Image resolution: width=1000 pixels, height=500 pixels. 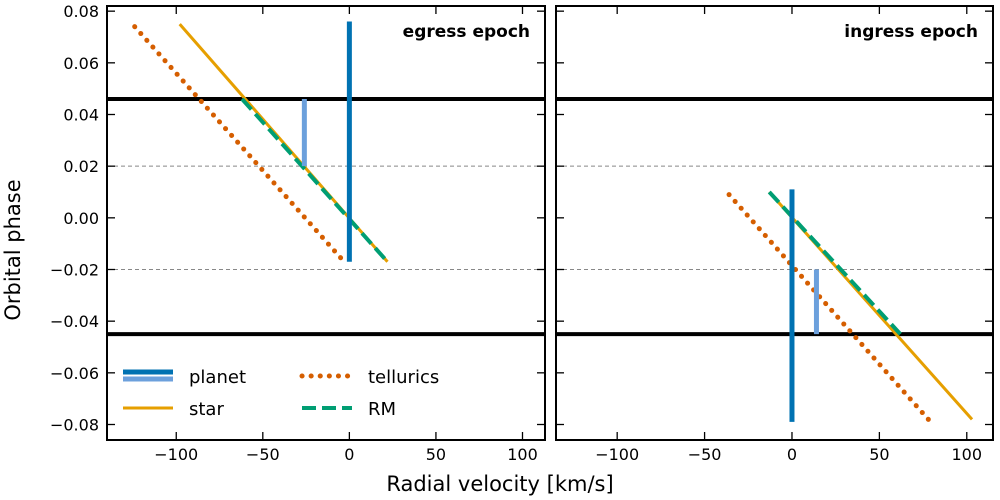 What do you see at coordinates (81, 218) in the screenshot?
I see `y-tick-label: 0.00` at bounding box center [81, 218].